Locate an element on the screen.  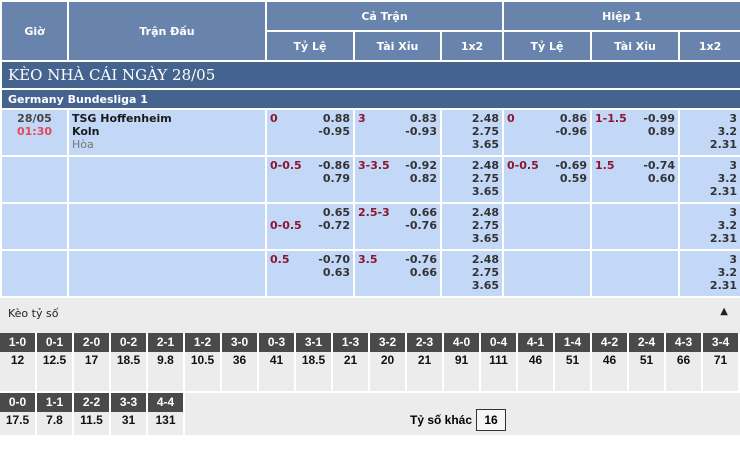
home-team: TSG Hoffenheim is located at coordinates (122, 118).